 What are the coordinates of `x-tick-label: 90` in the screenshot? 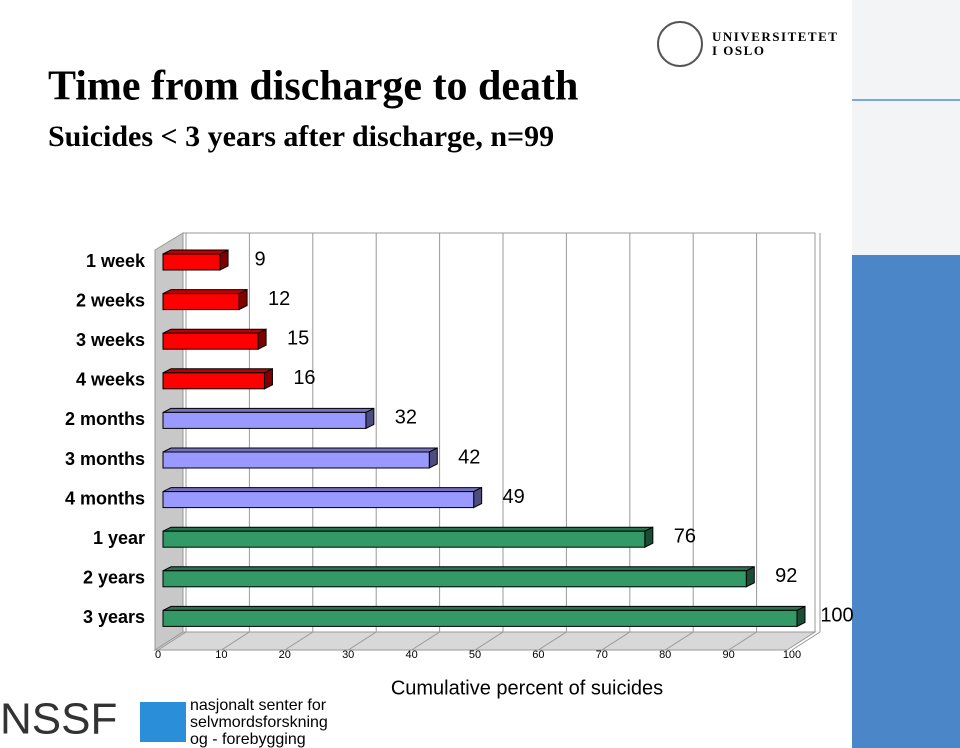 It's located at (728, 655).